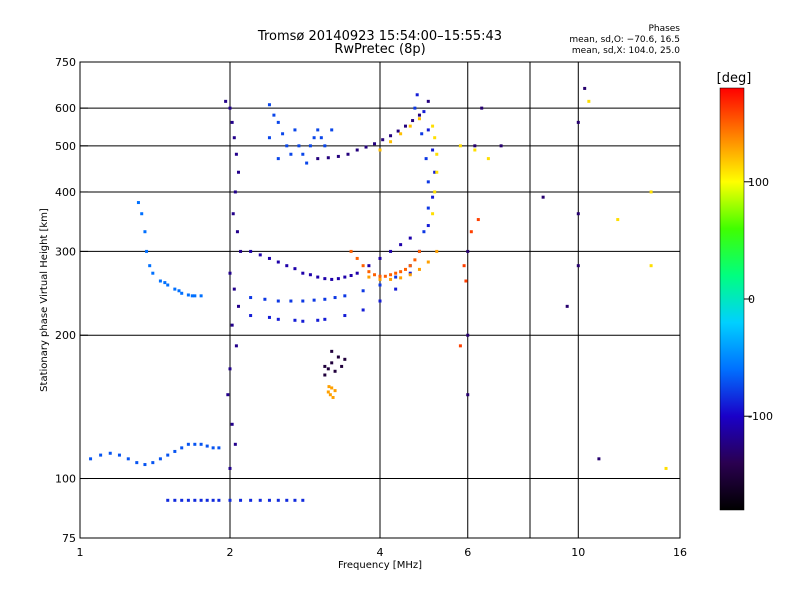 Image resolution: width=800 pixels, height=600 pixels. I want to click on y-tick-label: 750, so click(65, 62).